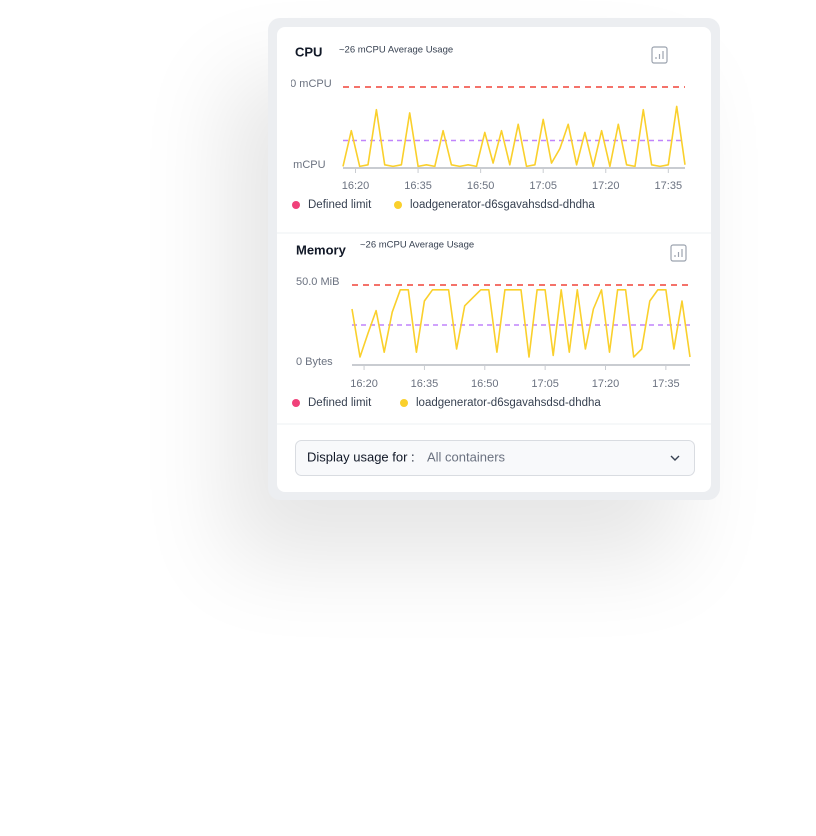 Image resolution: width=816 pixels, height=836 pixels. I want to click on y-tick-label: 0 Bytes, so click(314, 362).